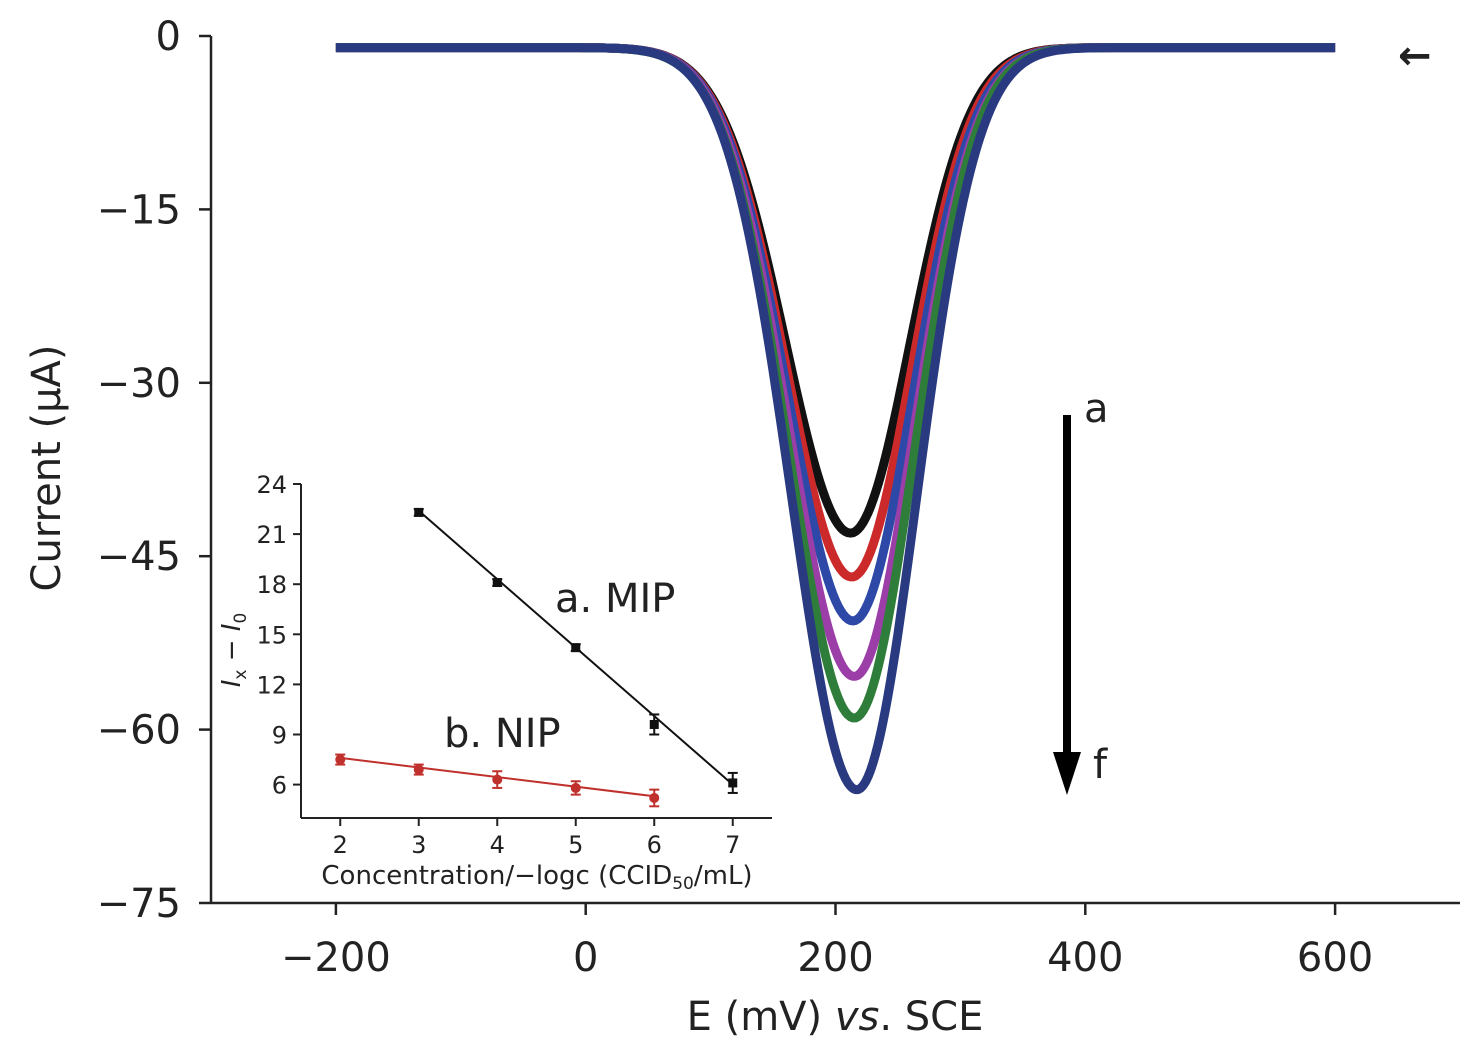 The width and height of the screenshot is (1476, 1053). I want to click on inset-y-title-i: I, so click(232, 684).